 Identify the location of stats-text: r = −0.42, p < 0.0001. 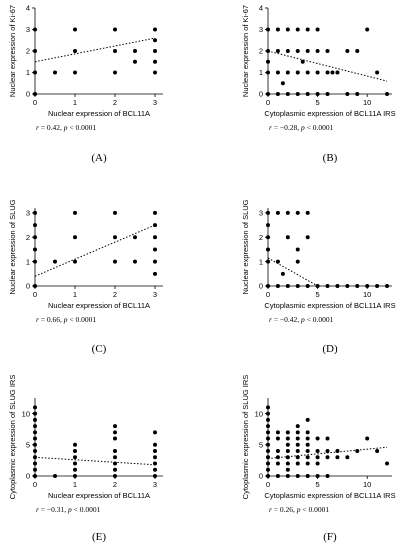
(301, 319).